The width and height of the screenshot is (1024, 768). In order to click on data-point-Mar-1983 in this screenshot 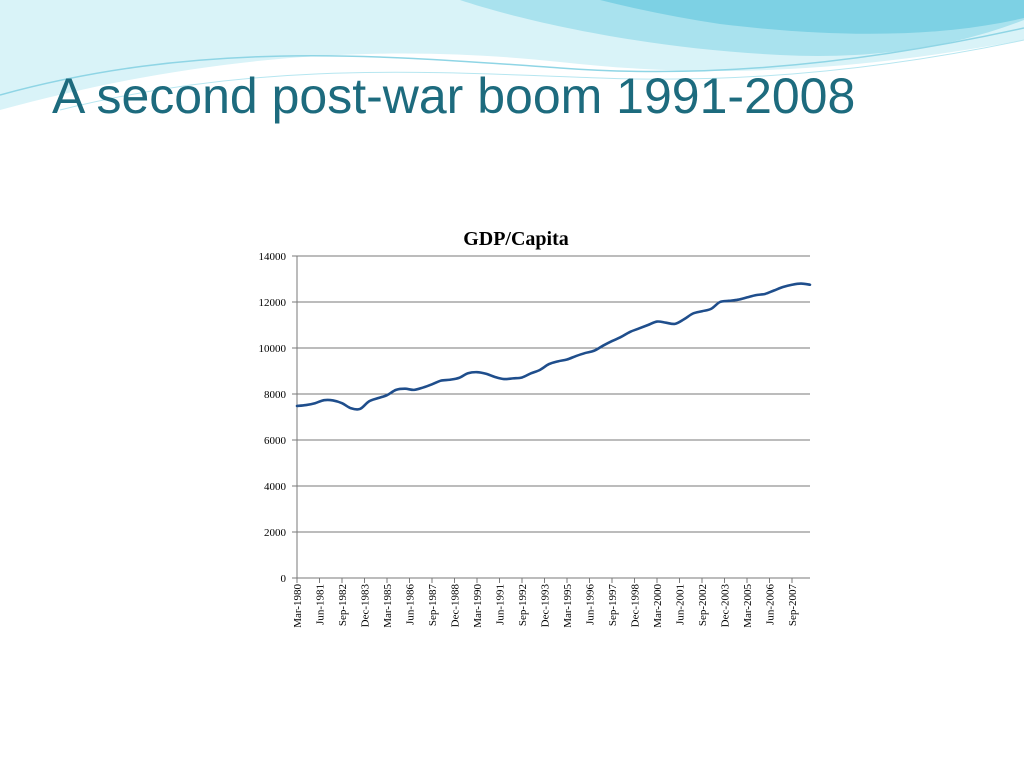, I will do `click(351, 408)`.